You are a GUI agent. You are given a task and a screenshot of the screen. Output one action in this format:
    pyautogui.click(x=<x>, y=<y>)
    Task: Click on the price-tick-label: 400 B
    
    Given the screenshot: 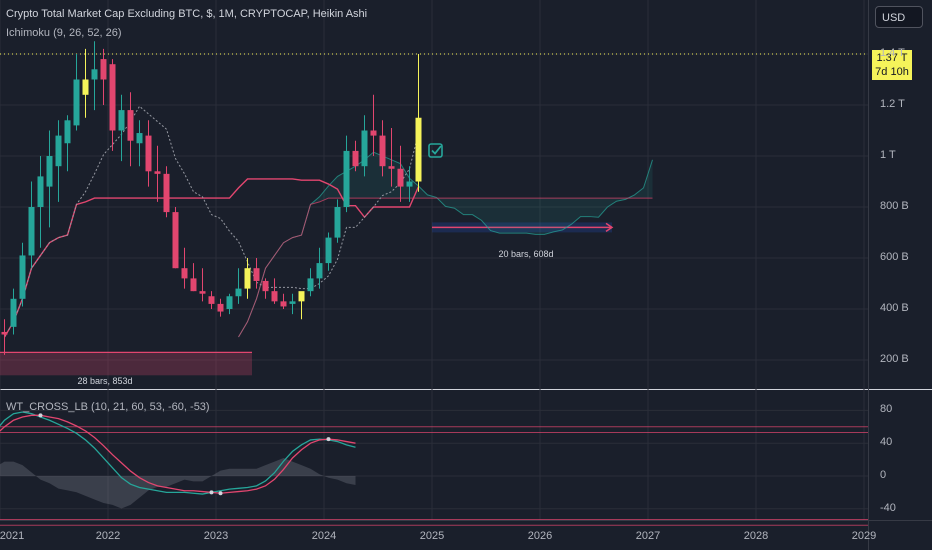 What is the action you would take?
    pyautogui.click(x=894, y=308)
    